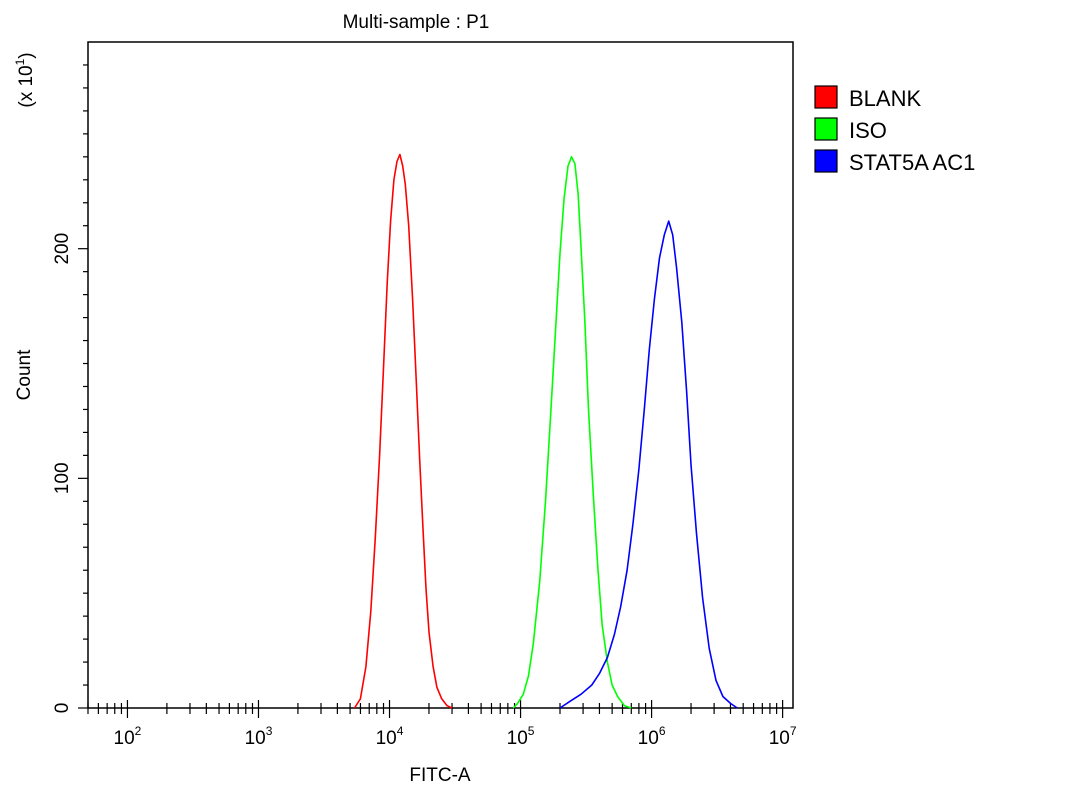 Image resolution: width=1080 pixels, height=789 pixels. What do you see at coordinates (62, 478) in the screenshot?
I see `y-tick-label: 100` at bounding box center [62, 478].